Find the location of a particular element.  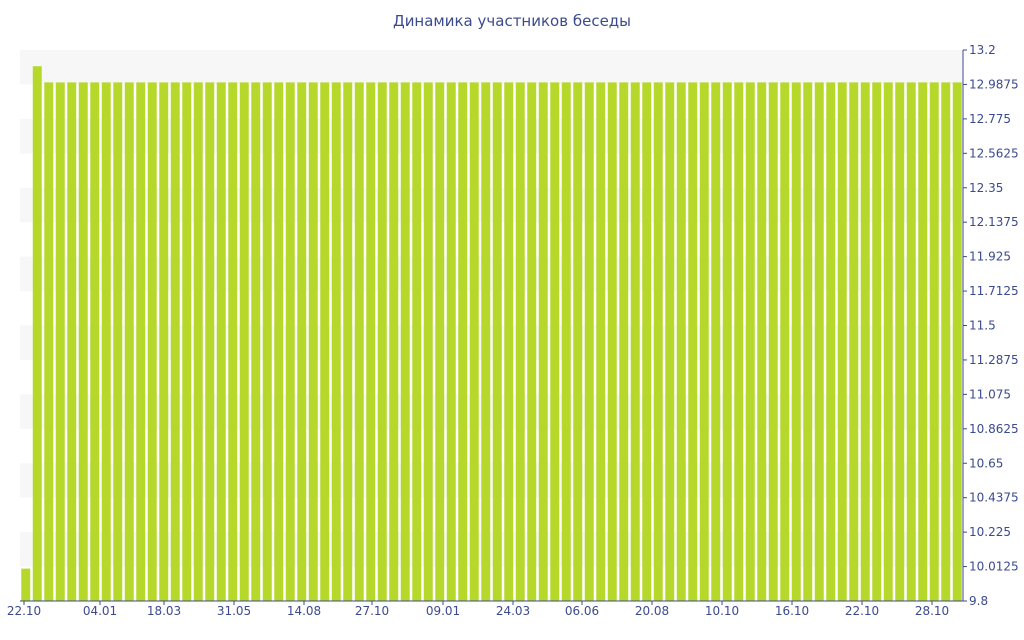

y-tick-label: 11.925 is located at coordinates (990, 257).